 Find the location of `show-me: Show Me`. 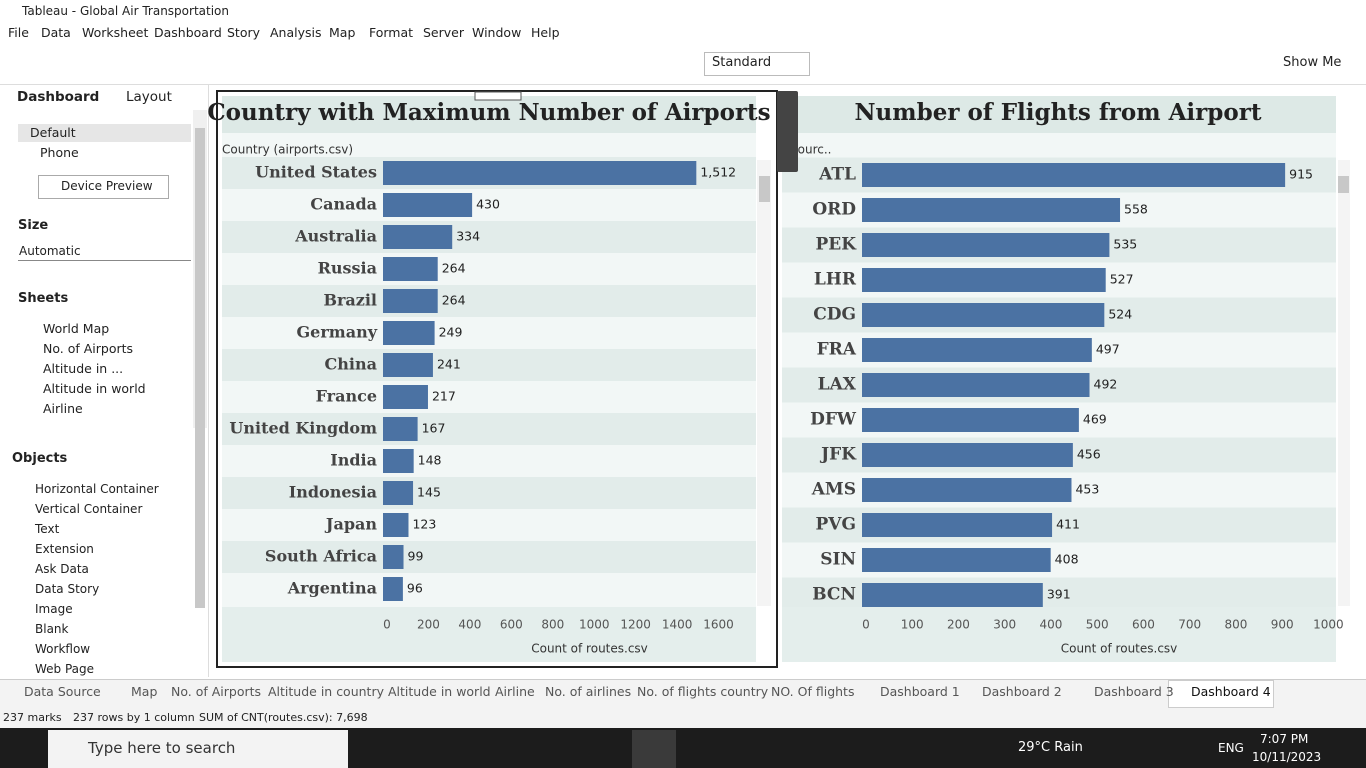

show-me: Show Me is located at coordinates (1312, 62).